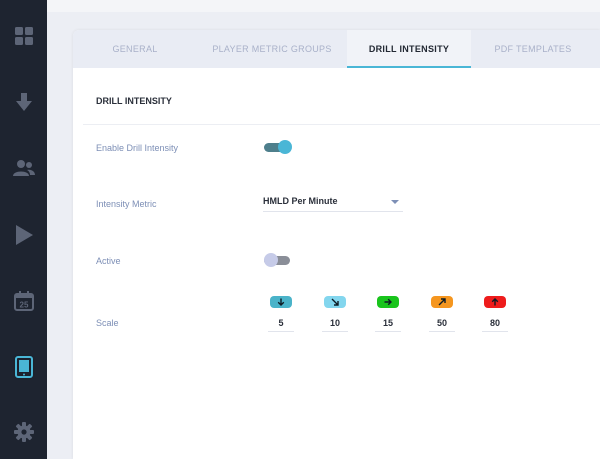 Image resolution: width=600 pixels, height=459 pixels. Describe the element at coordinates (108, 261) in the screenshot. I see `active-label: Active` at that location.